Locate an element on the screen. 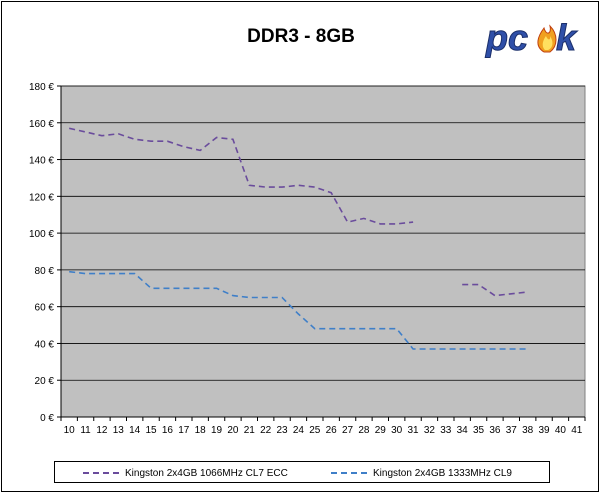  chart-title: DDR3 - 8GB is located at coordinates (301, 36).